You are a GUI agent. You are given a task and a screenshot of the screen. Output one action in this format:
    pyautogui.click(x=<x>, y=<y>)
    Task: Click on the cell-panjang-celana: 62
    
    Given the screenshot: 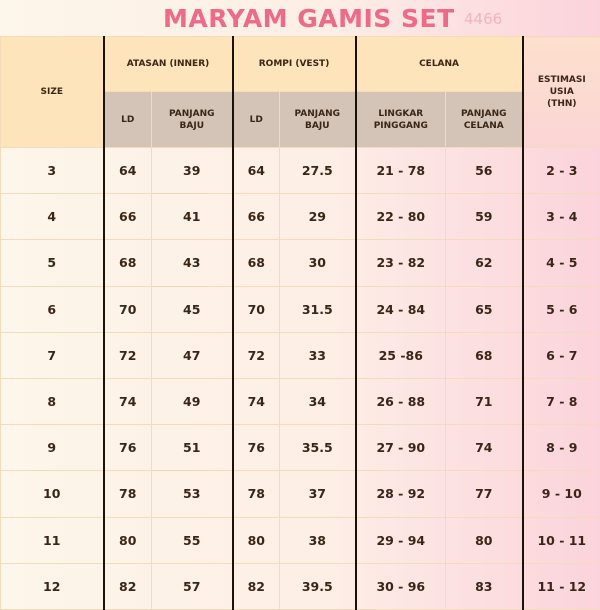 What is the action you would take?
    pyautogui.click(x=484, y=263)
    